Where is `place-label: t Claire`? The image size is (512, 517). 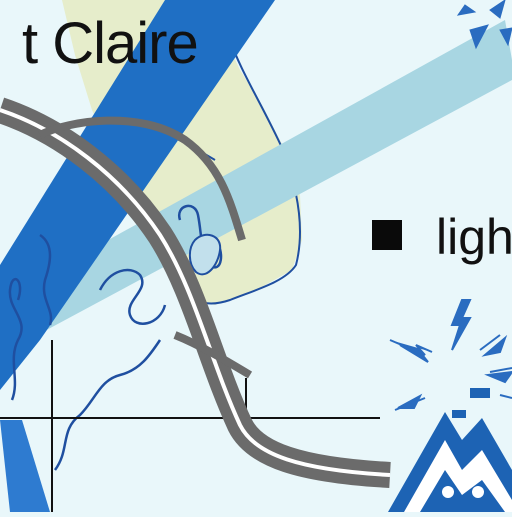 place-label: t Claire is located at coordinates (110, 43).